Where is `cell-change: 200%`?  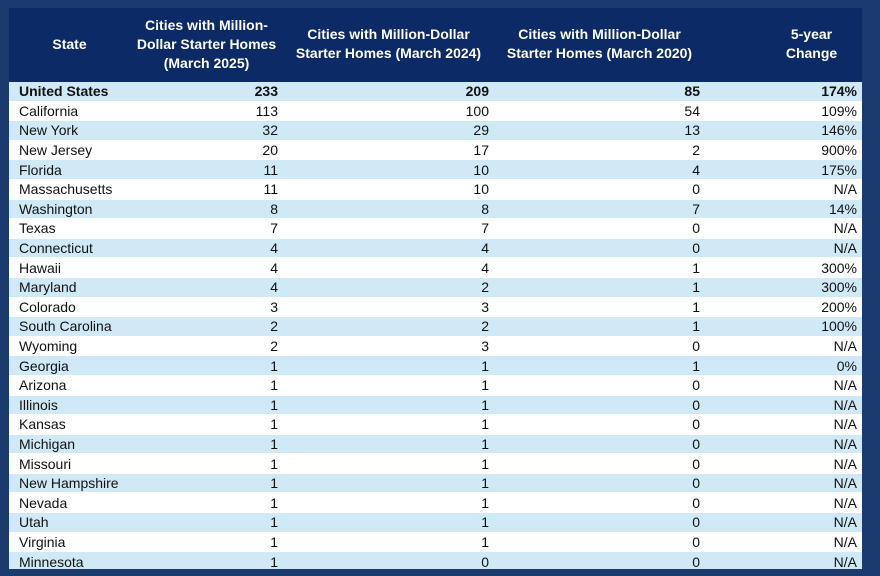
cell-change: 200% is located at coordinates (783, 306).